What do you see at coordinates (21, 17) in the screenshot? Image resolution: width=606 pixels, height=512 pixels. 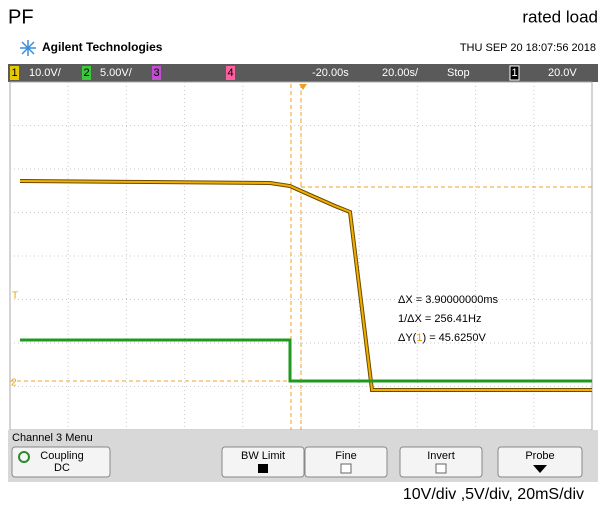 I see `title: PF` at bounding box center [21, 17].